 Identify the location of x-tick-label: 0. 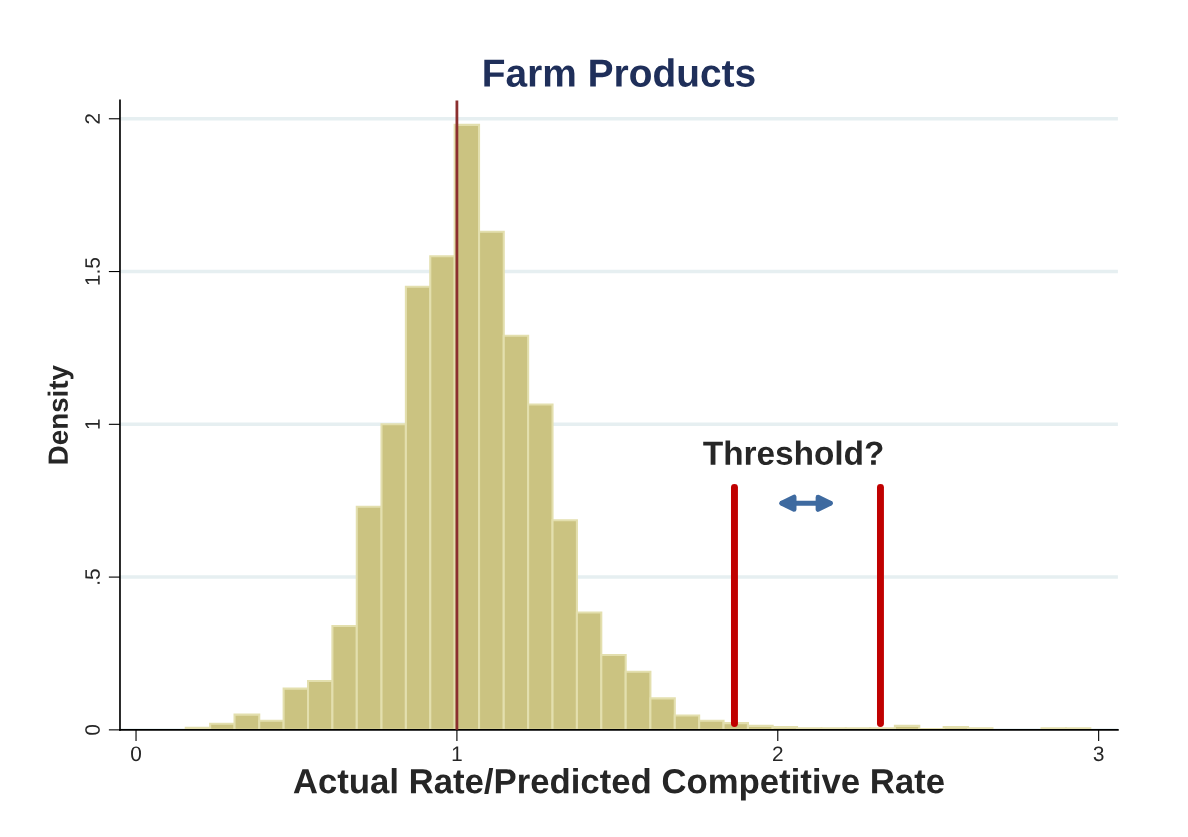
(136, 754).